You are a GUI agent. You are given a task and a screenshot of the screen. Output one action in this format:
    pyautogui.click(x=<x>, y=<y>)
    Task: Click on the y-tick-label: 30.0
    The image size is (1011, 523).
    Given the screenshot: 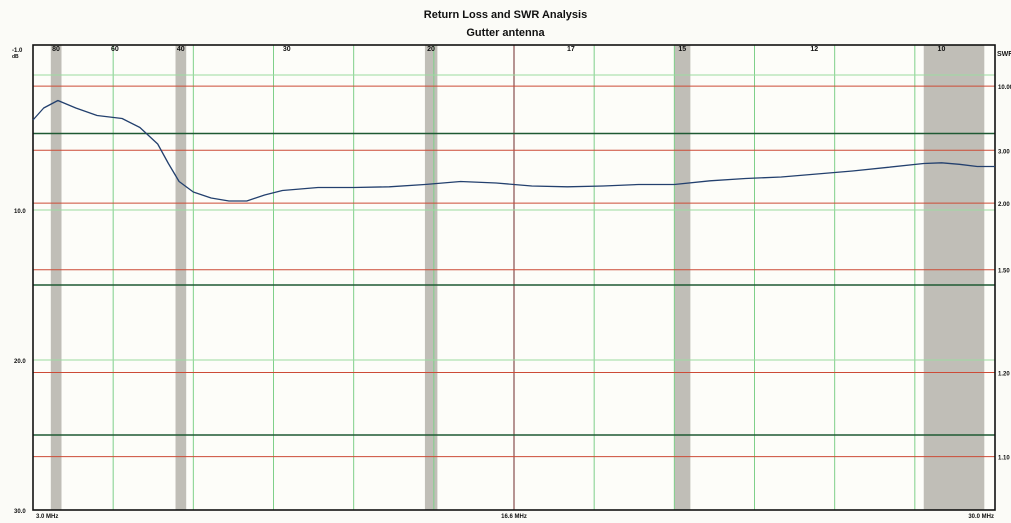 What is the action you would take?
    pyautogui.click(x=20, y=512)
    